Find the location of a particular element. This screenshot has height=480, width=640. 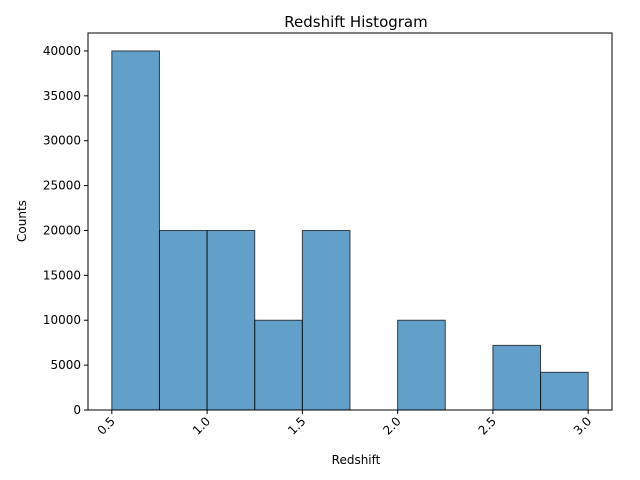

chart-title: Redshift Histogram is located at coordinates (355, 22).